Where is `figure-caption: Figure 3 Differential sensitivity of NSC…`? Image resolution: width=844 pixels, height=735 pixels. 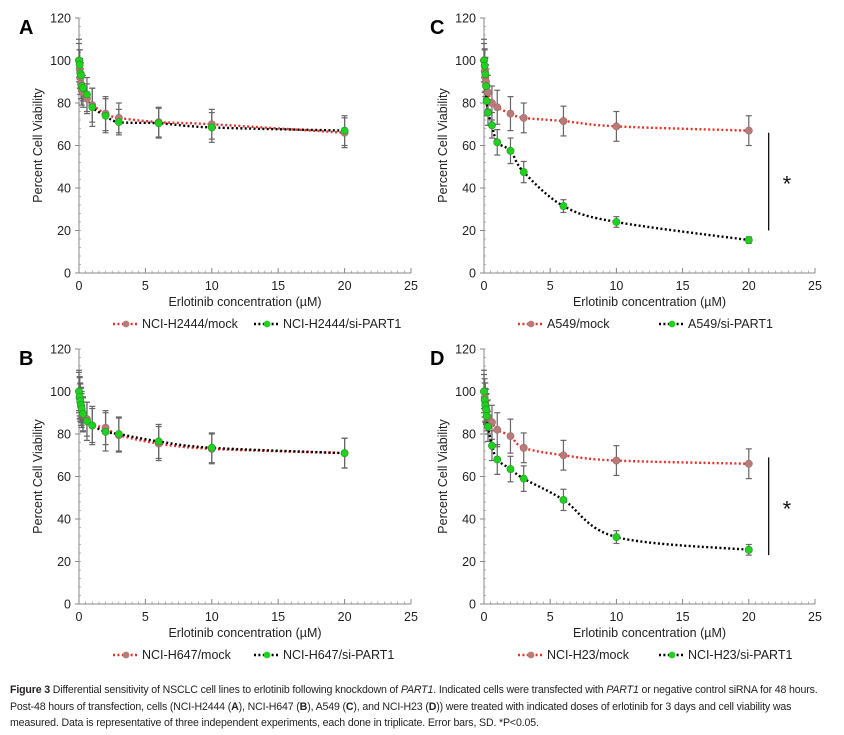
figure-caption: Figure 3 Differential sensitivity of NSC… is located at coordinates (423, 707).